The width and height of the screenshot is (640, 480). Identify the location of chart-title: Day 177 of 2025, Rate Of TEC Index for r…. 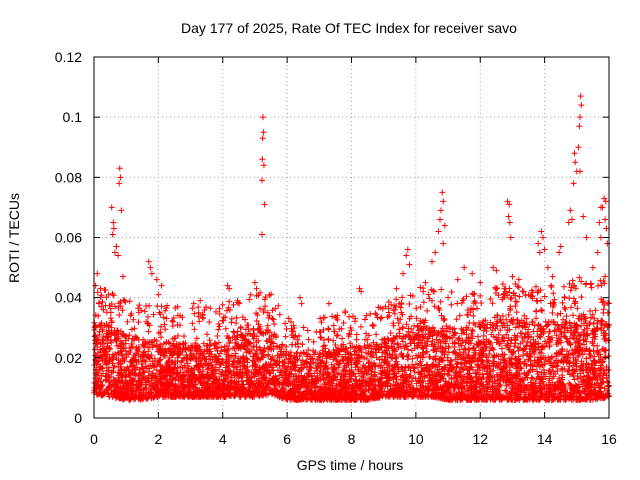
(349, 28).